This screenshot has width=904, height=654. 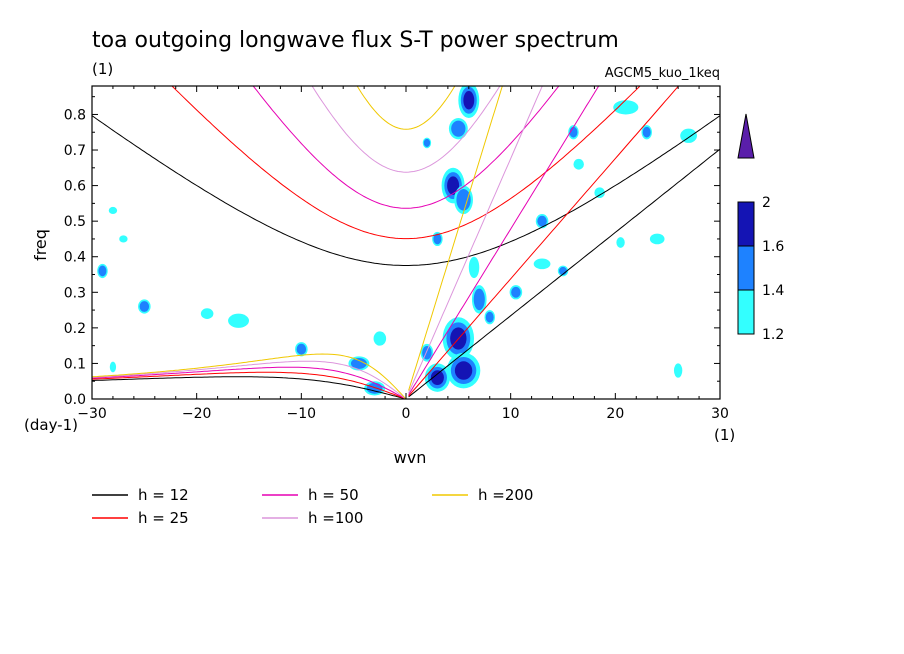 I want to click on y-tick-label: 0.5, so click(x=75, y=222).